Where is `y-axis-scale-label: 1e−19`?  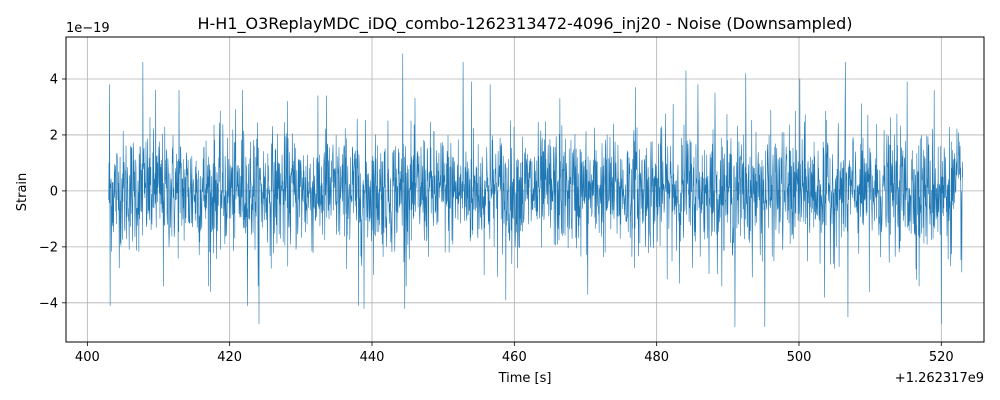 y-axis-scale-label: 1e−19 is located at coordinates (88, 28).